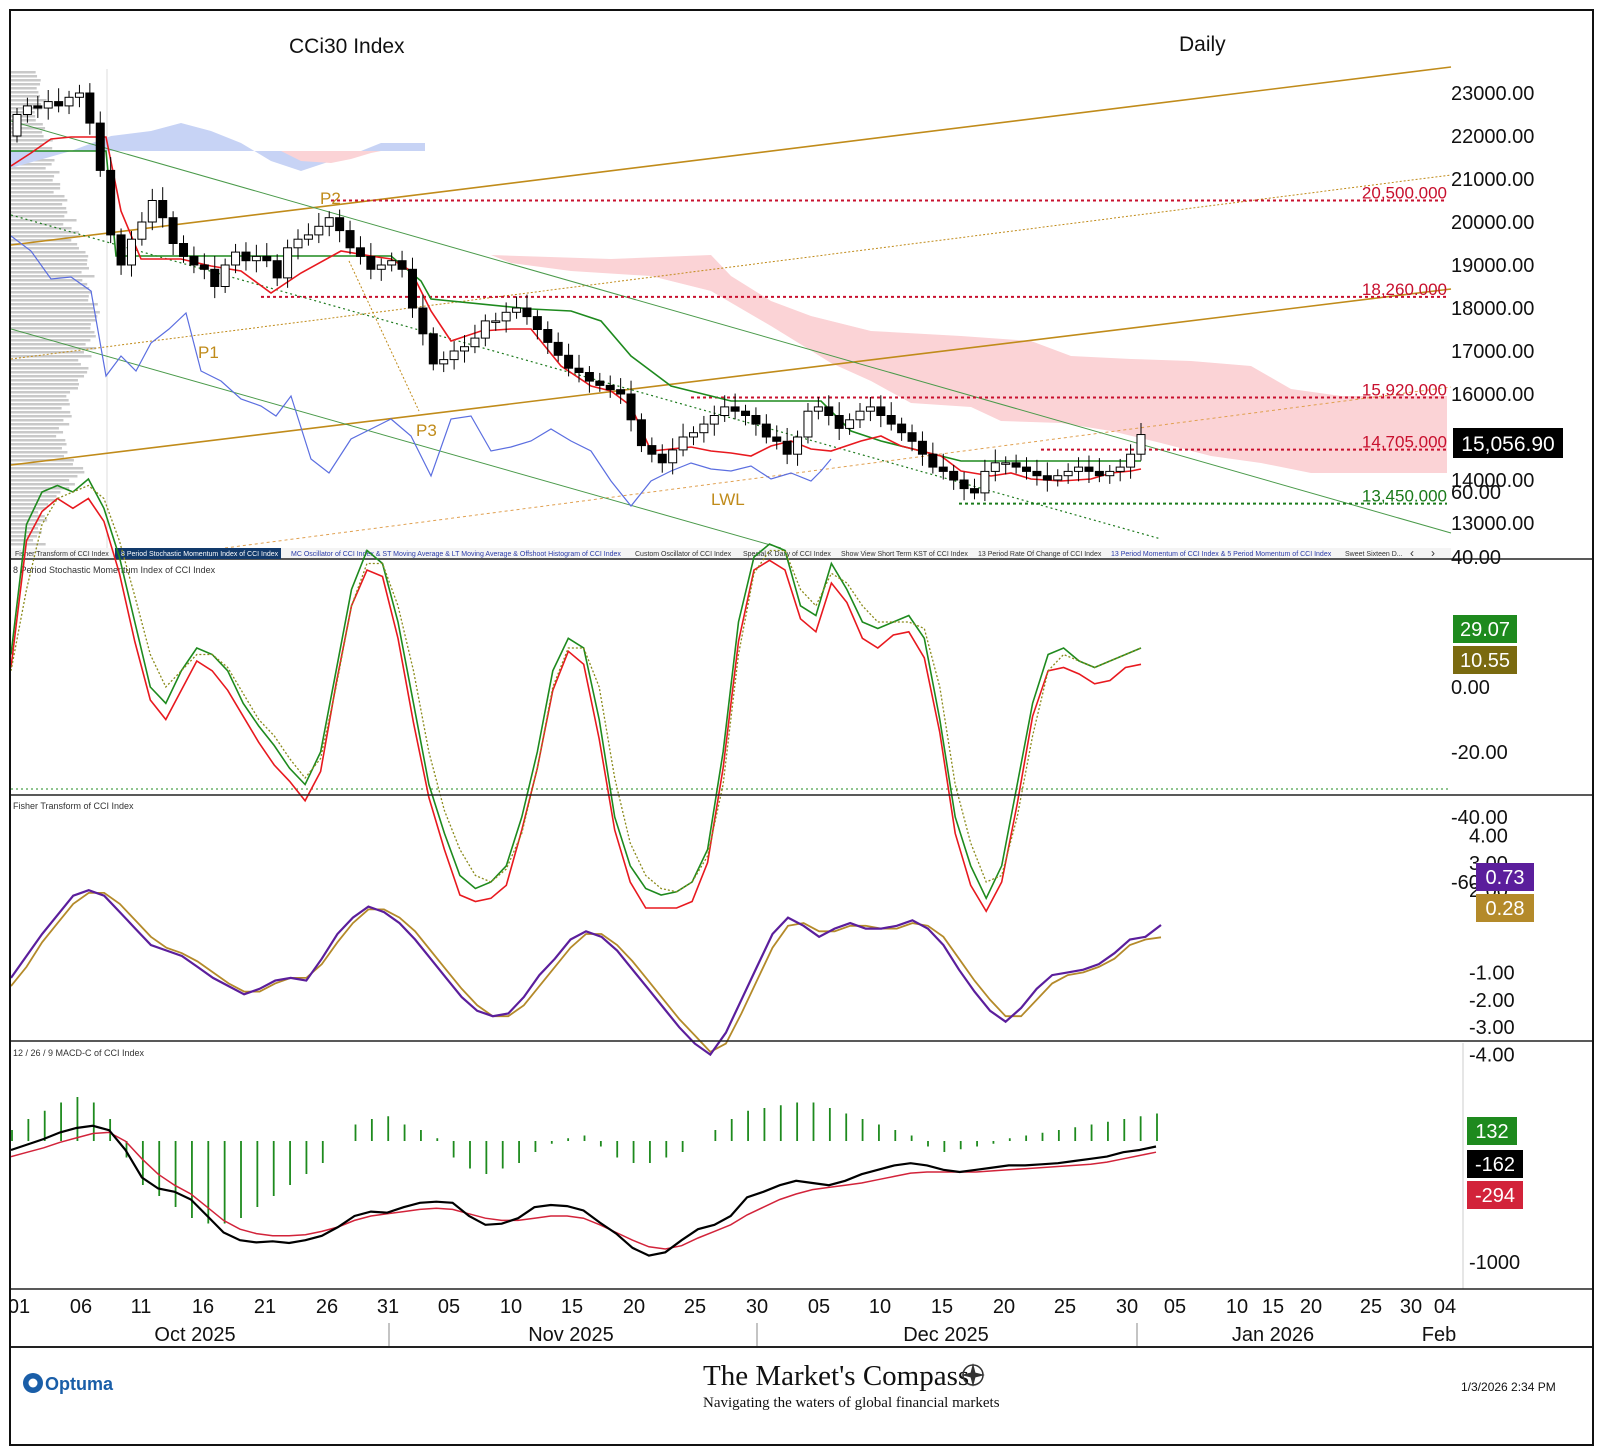 Image resolution: width=1603 pixels, height=1455 pixels. I want to click on tab-scroll-left-button: ‹, so click(1412, 553).